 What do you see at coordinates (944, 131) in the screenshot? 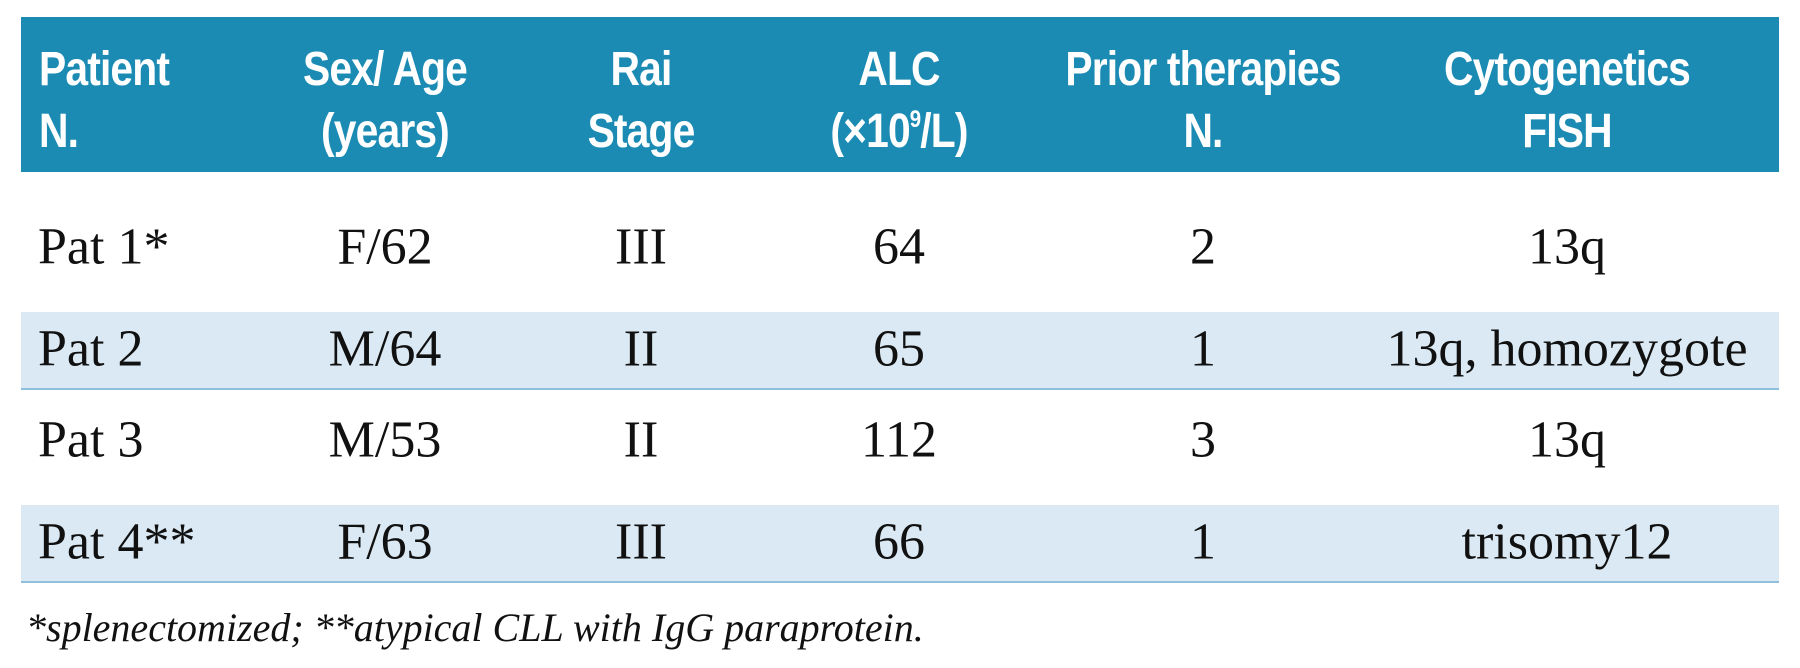
I see `header-text: /L)` at bounding box center [944, 131].